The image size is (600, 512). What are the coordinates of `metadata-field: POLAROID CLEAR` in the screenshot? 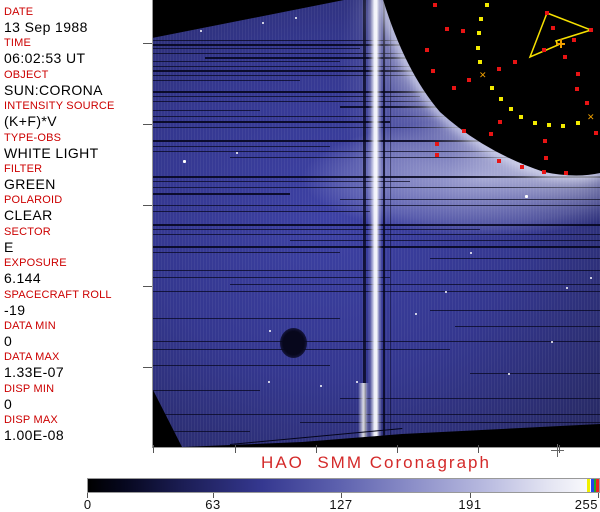 It's located at (78, 209).